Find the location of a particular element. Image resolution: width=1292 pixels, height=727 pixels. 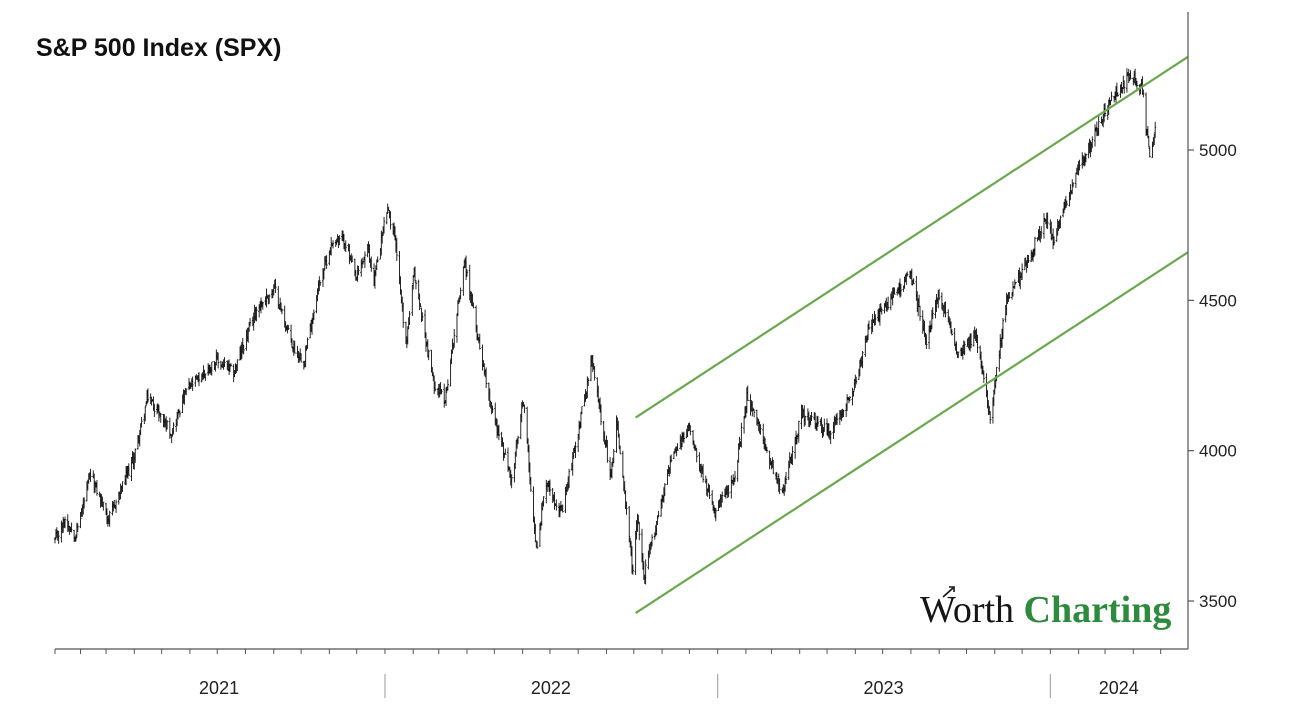

x-minor-ticks is located at coordinates (608, 651).